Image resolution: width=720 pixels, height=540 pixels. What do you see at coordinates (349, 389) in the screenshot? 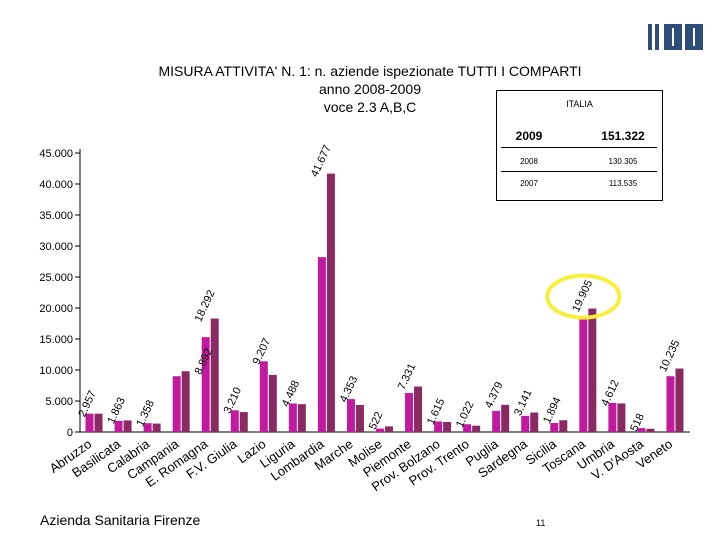
I see `data-label: 4.353` at bounding box center [349, 389].